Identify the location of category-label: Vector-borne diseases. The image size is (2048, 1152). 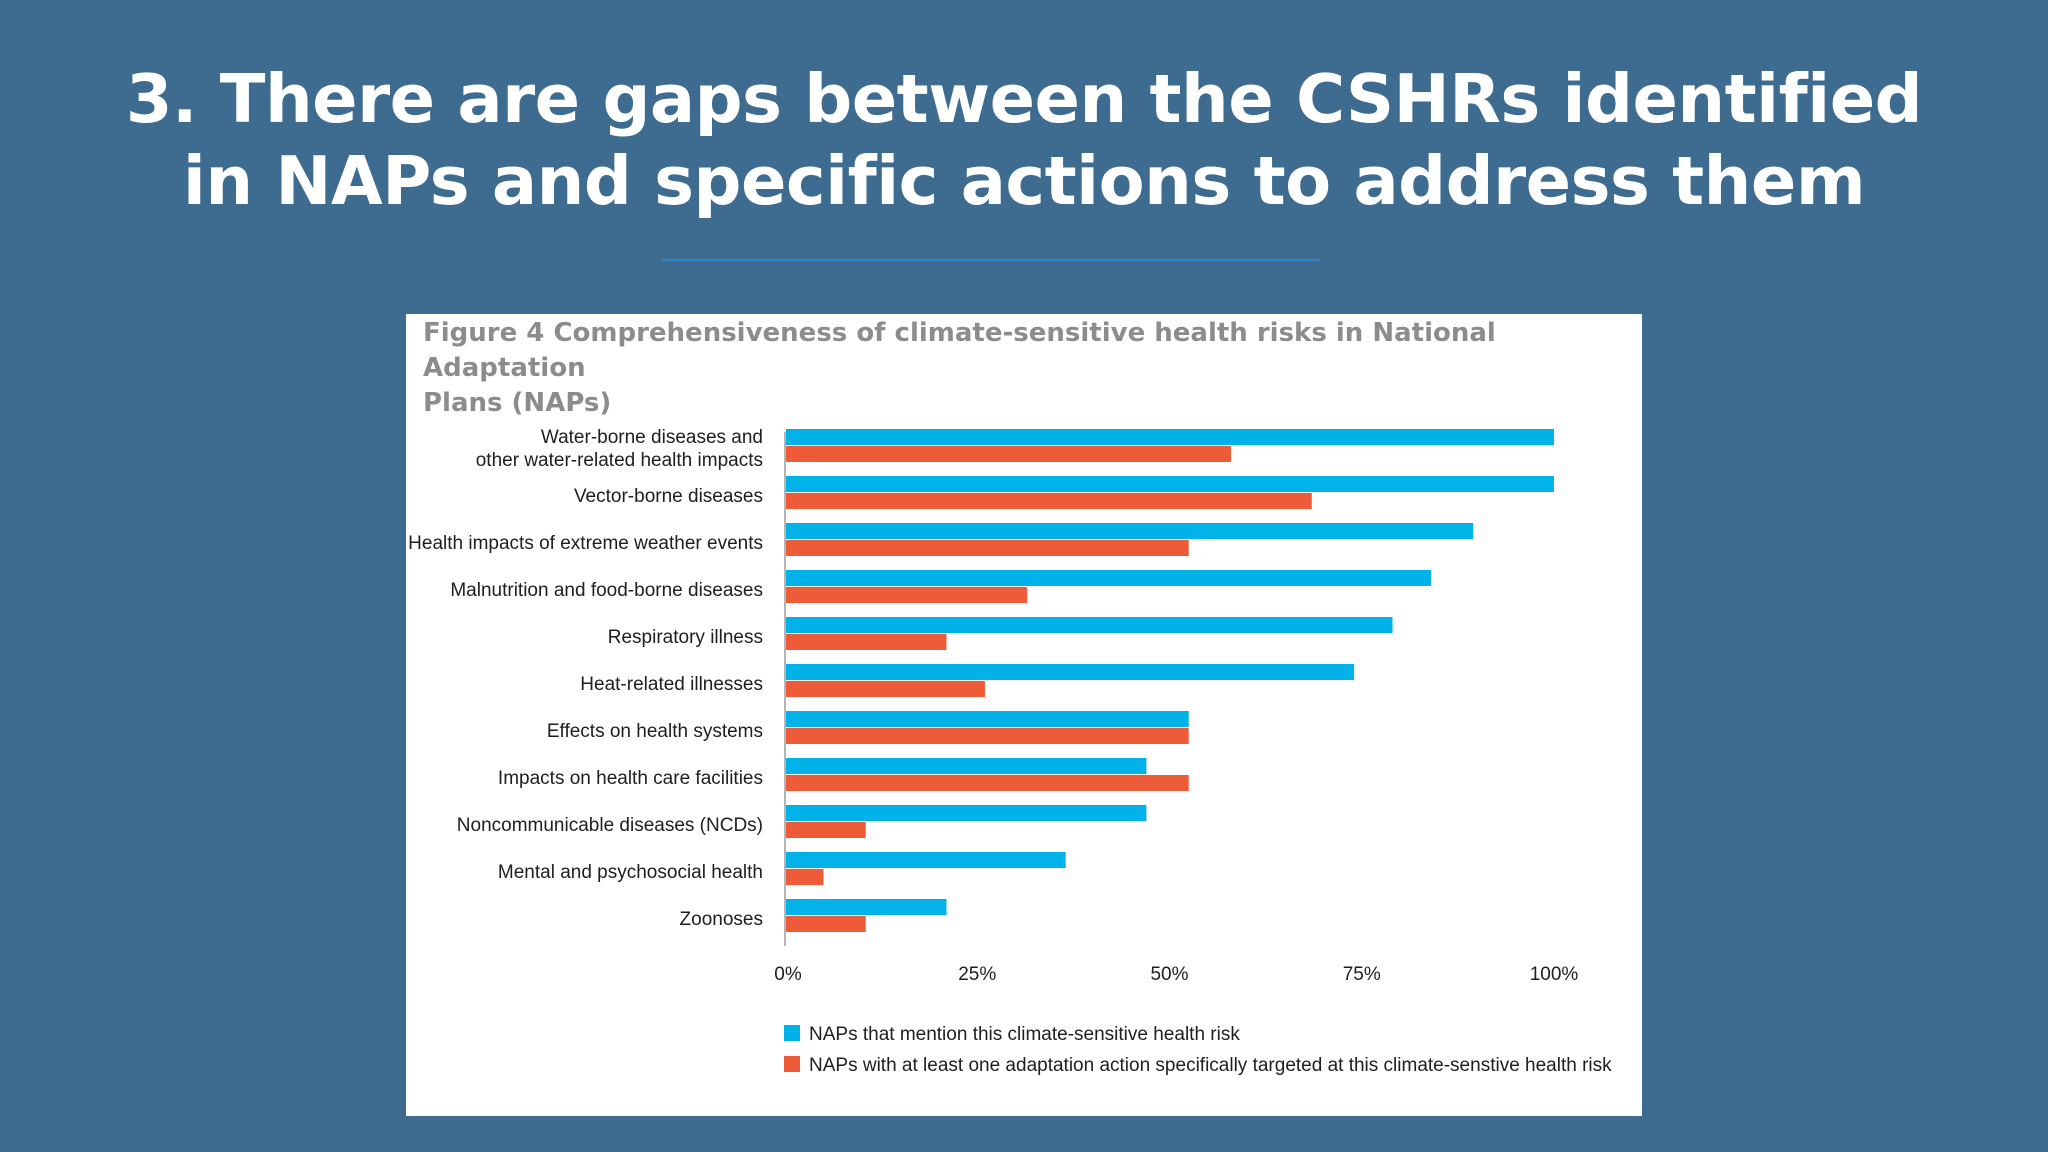
(668, 496).